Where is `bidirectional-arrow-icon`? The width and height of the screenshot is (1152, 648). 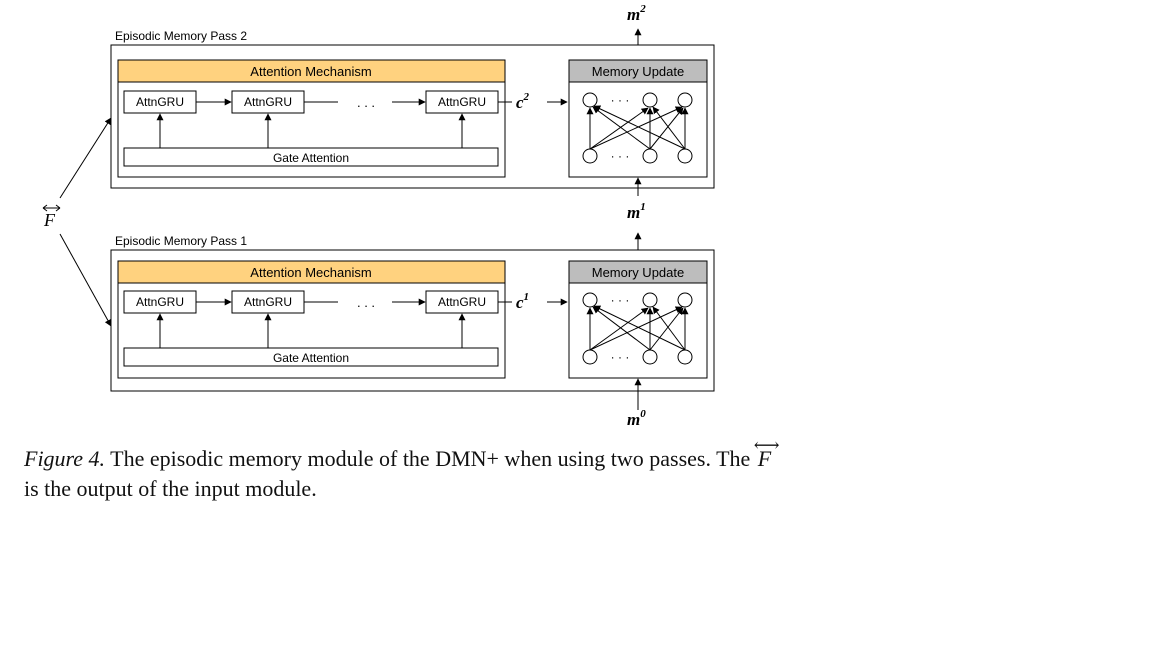 bidirectional-arrow-icon is located at coordinates (51, 208).